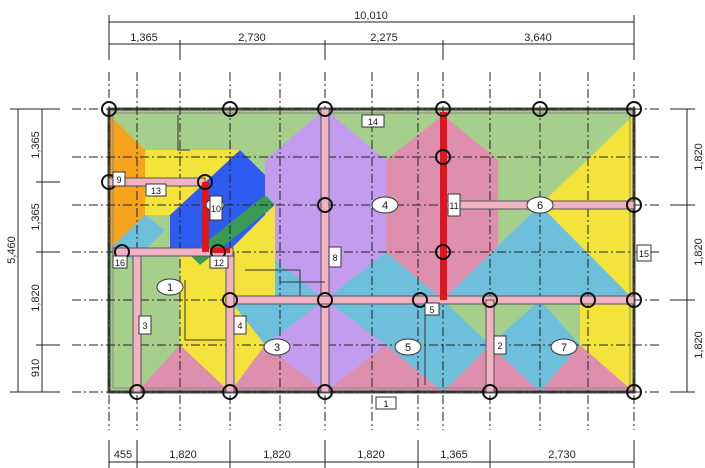  What do you see at coordinates (183, 455) in the screenshot?
I see `dim-bottom-2: 1,820` at bounding box center [183, 455].